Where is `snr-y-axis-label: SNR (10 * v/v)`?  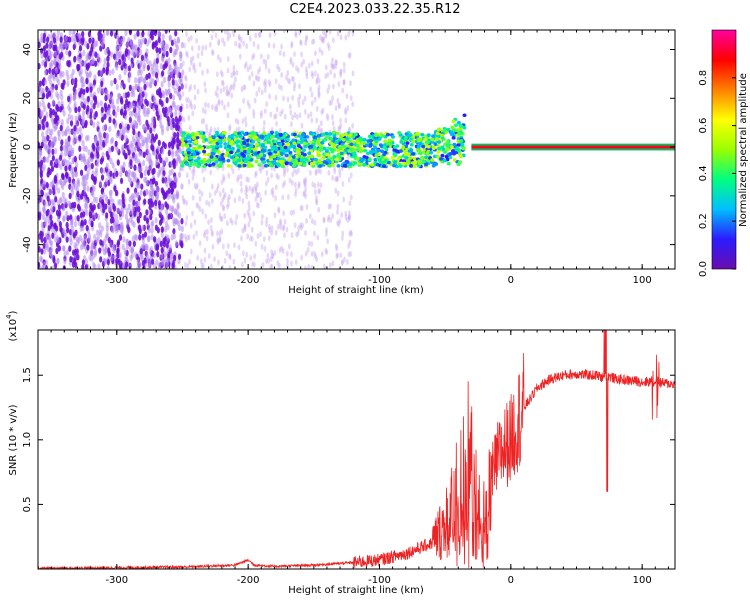 snr-y-axis-label: SNR (10 * v/v) is located at coordinates (13, 439).